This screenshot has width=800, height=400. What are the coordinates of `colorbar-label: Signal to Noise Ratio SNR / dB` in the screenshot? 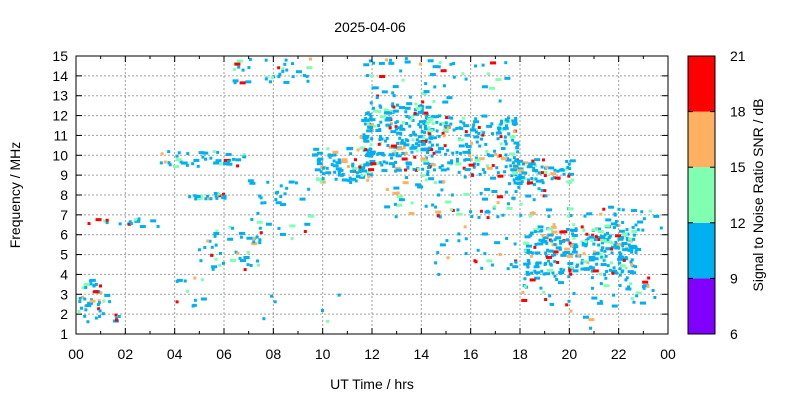 It's located at (758, 195).